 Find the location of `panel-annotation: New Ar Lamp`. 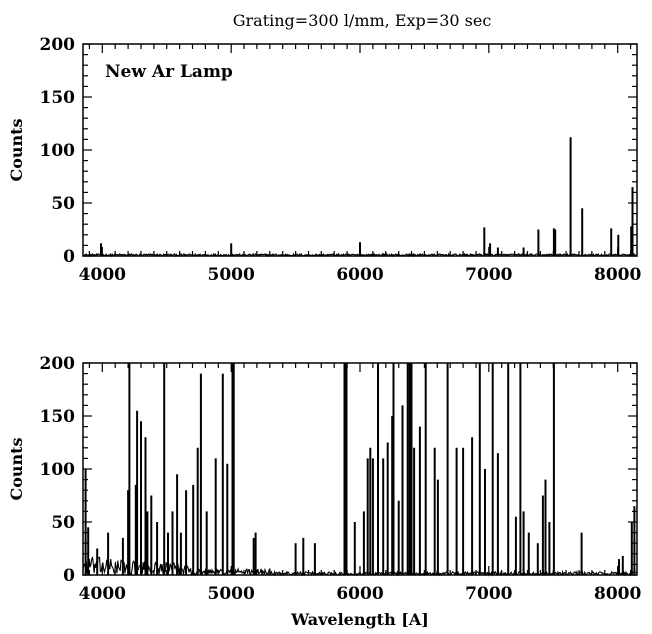

panel-annotation: New Ar Lamp is located at coordinates (169, 72).